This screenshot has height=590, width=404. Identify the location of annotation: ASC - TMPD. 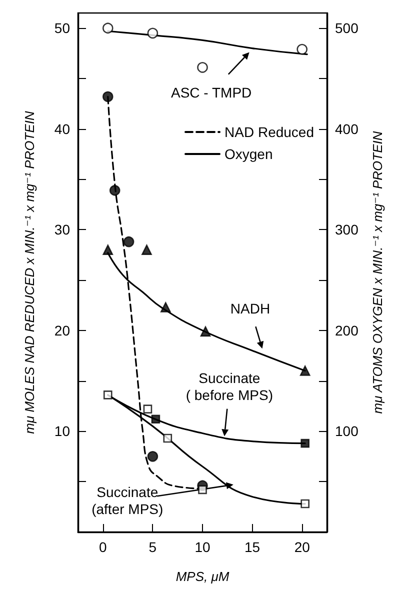
(211, 92).